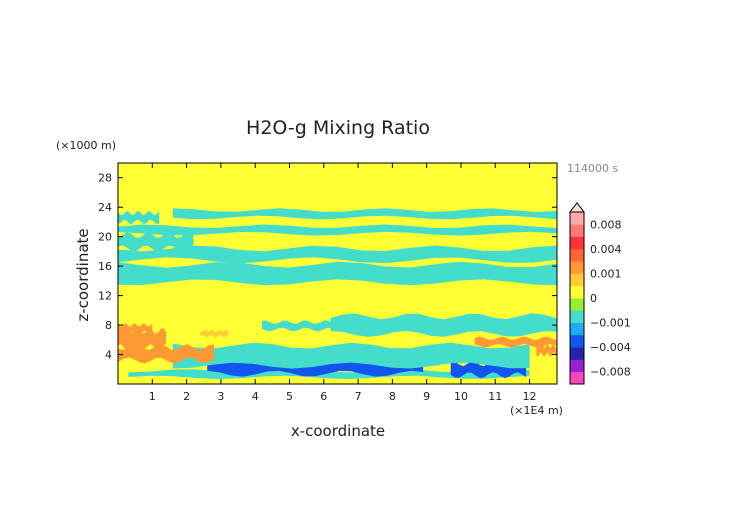 The image size is (752, 532). Describe the element at coordinates (220, 396) in the screenshot. I see `x-tick-label: 3` at that location.